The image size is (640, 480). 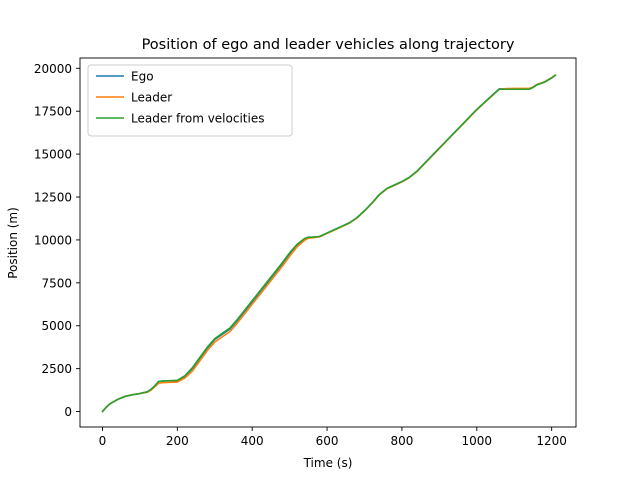 What do you see at coordinates (53, 198) in the screenshot?
I see `y-tick-label: 12500` at bounding box center [53, 198].